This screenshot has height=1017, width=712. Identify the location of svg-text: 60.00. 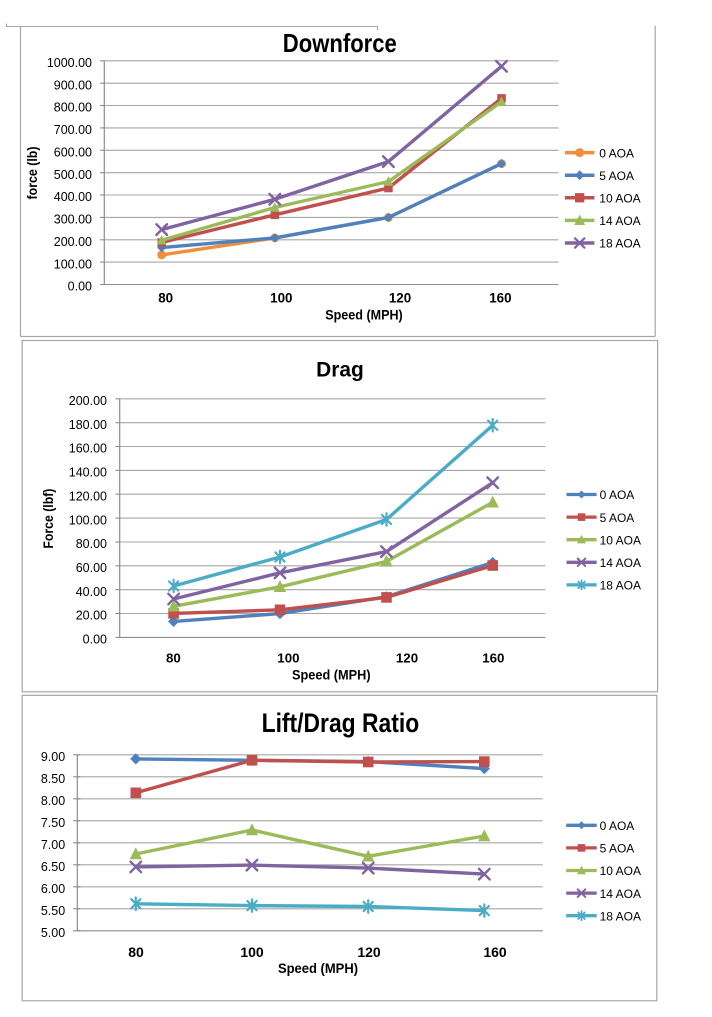
(91, 568).